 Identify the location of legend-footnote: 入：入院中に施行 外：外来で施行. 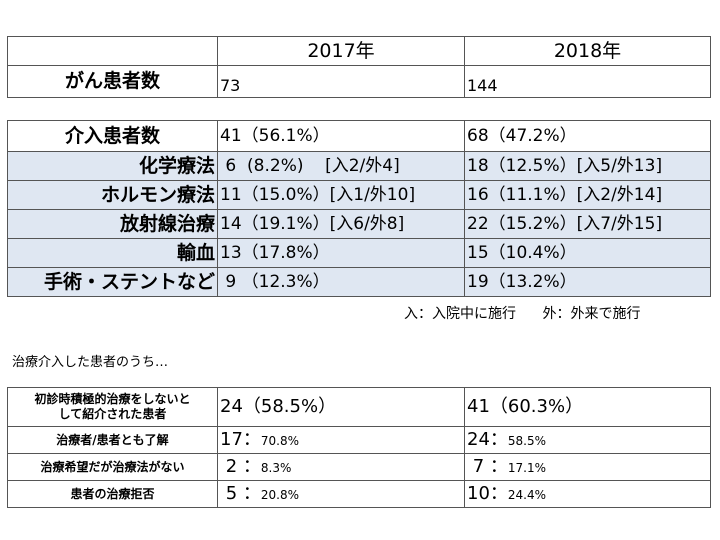
(522, 313).